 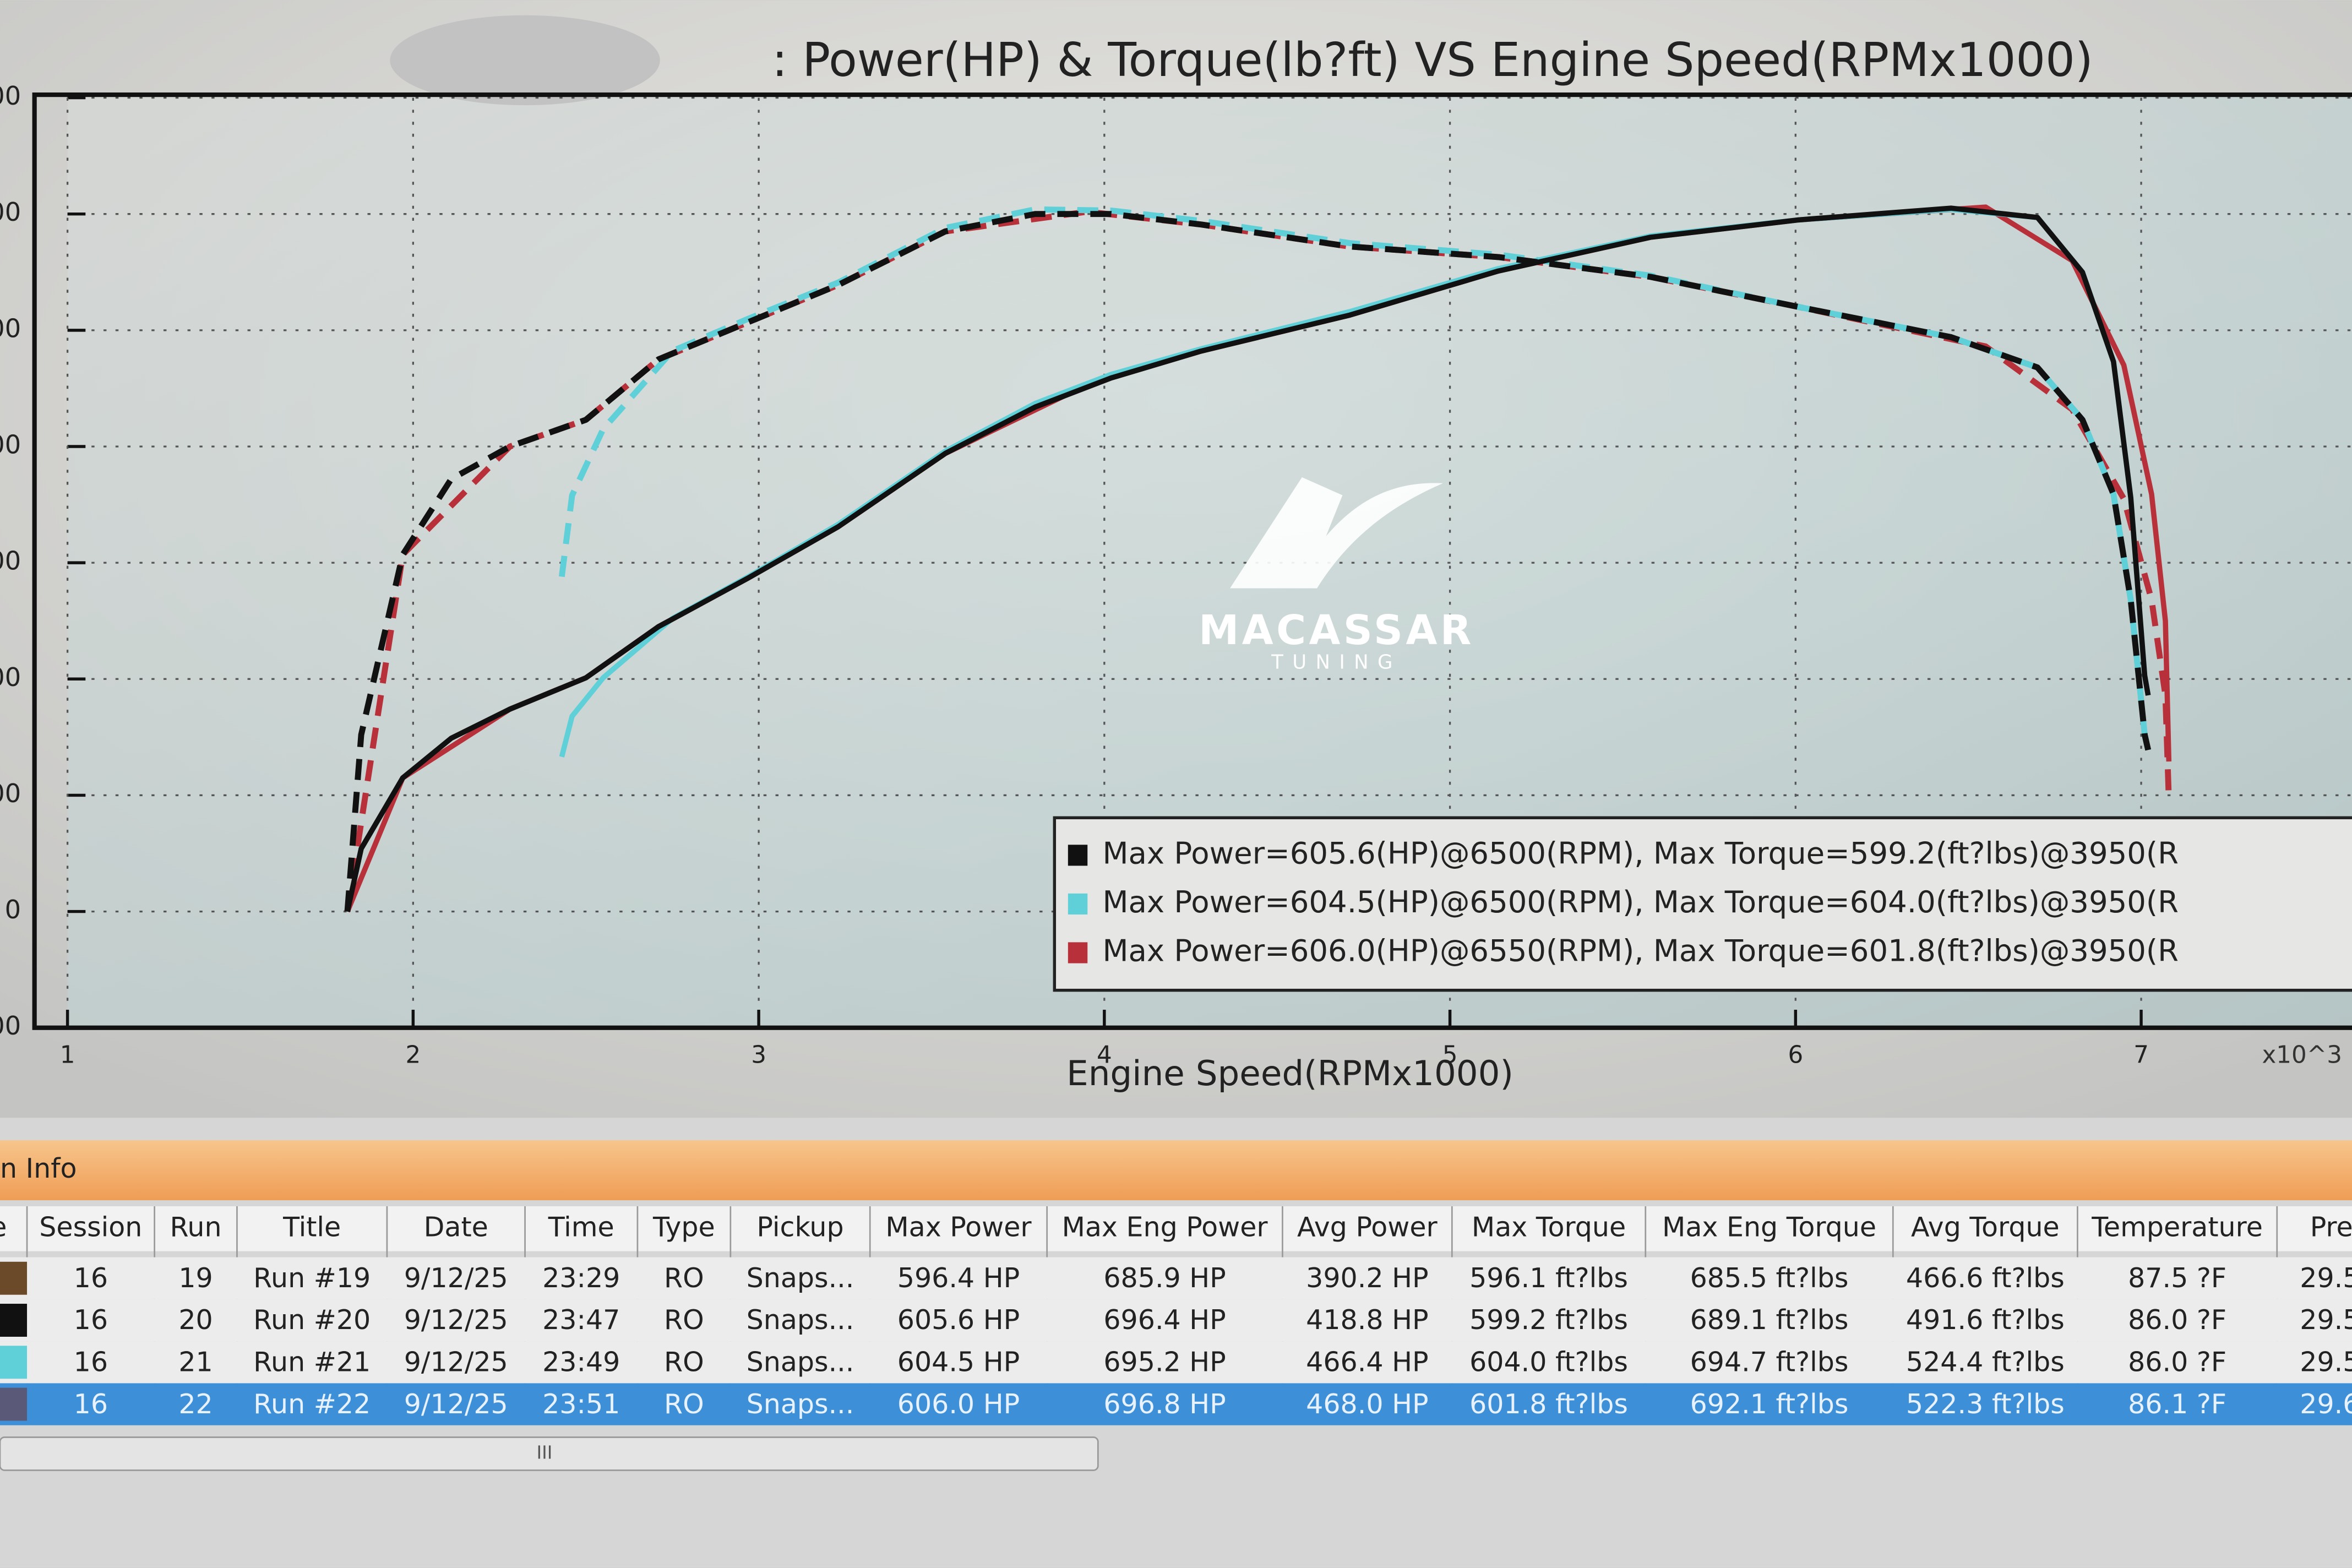 I want to click on column-header: Pickup, so click(x=800, y=1227).